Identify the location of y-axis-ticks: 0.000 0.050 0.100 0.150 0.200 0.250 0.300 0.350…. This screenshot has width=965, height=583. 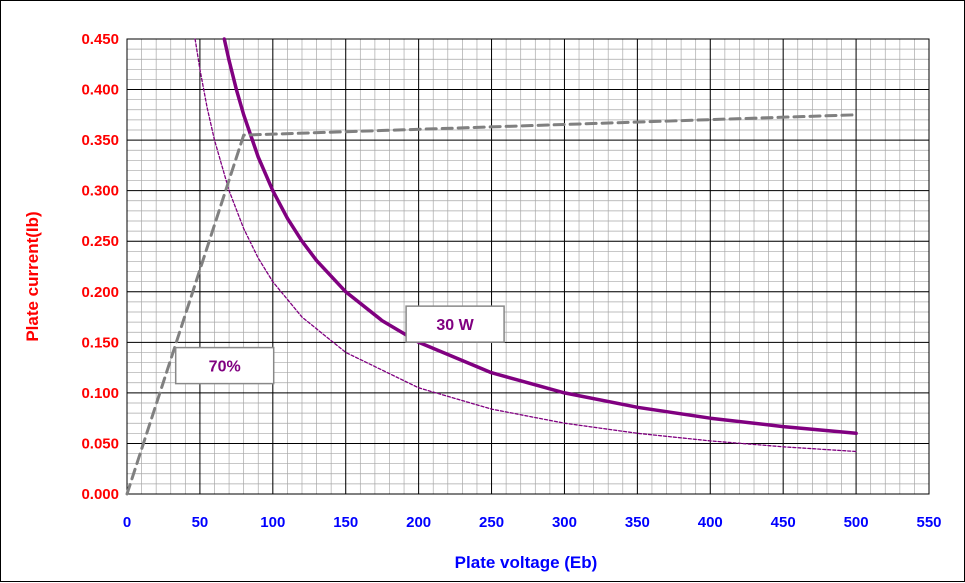
(100, 267).